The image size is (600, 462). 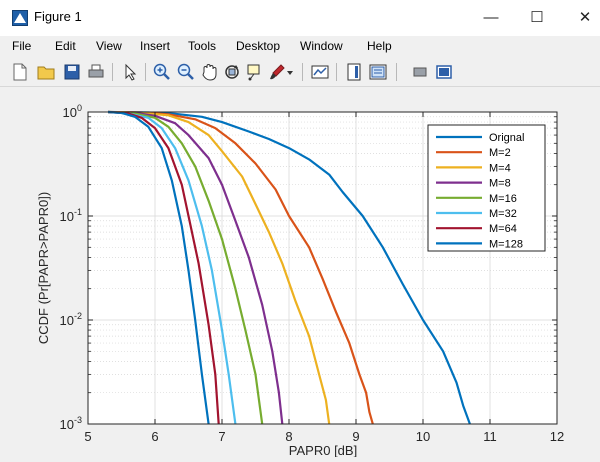 What do you see at coordinates (258, 46) in the screenshot?
I see `menu-desktop: Desktop` at bounding box center [258, 46].